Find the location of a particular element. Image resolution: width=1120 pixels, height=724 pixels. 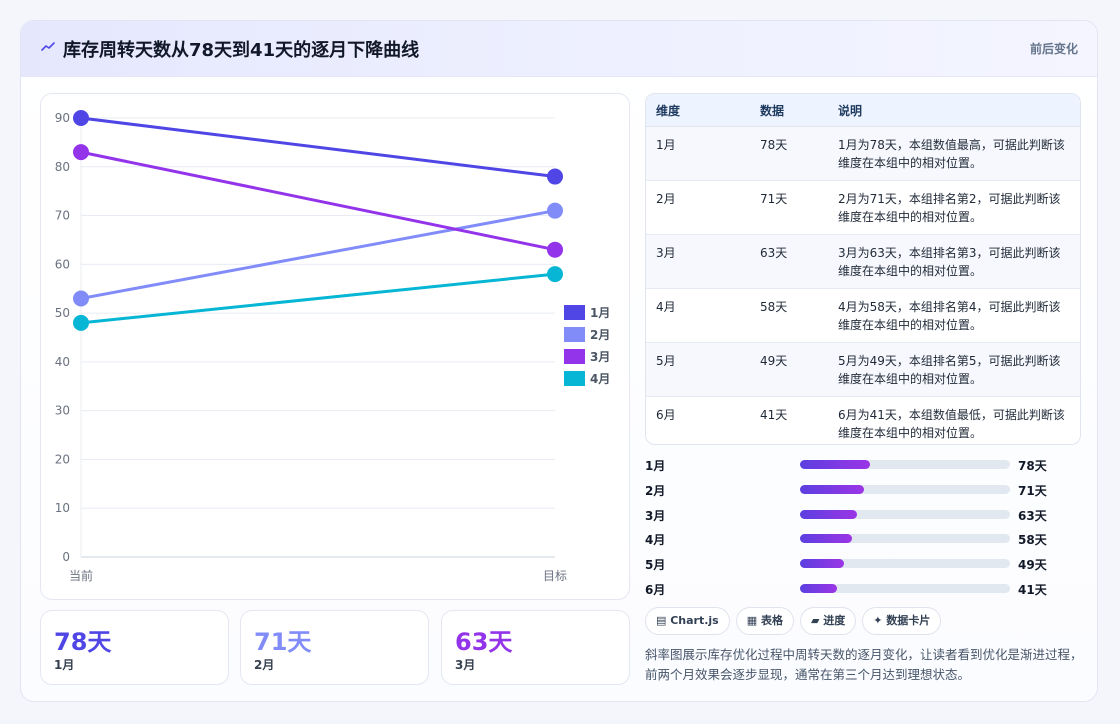

progress-row: 2月 71天 is located at coordinates (863, 491).